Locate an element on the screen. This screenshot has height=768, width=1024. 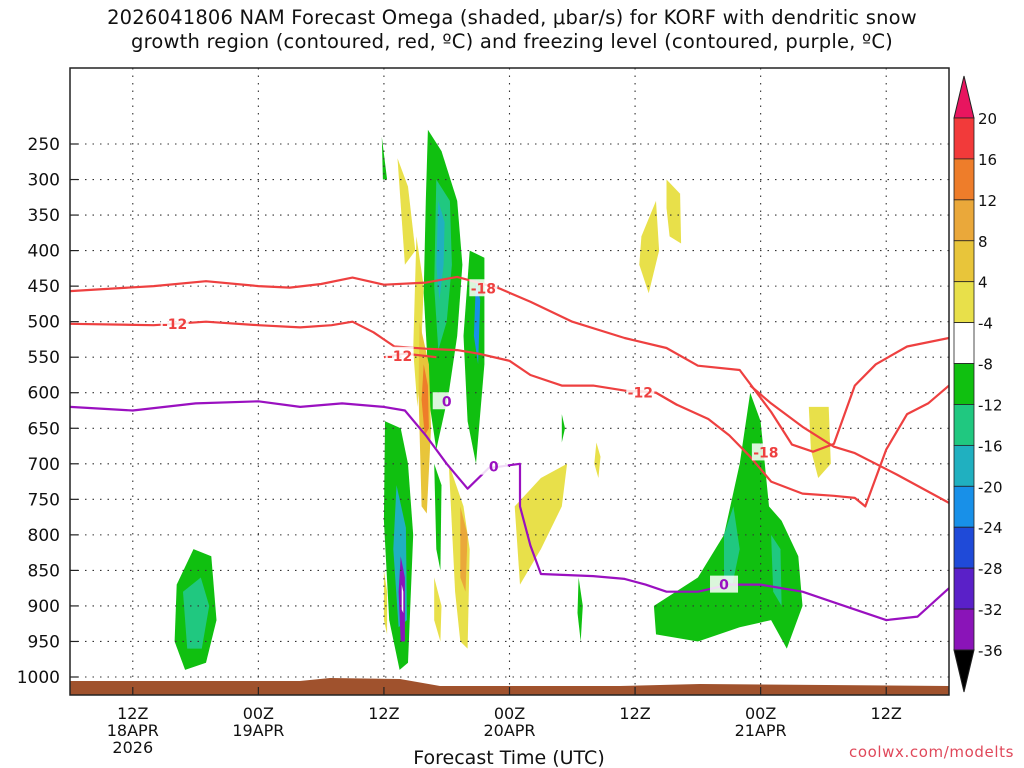
y-tick-label: 800 is located at coordinates (44, 536).